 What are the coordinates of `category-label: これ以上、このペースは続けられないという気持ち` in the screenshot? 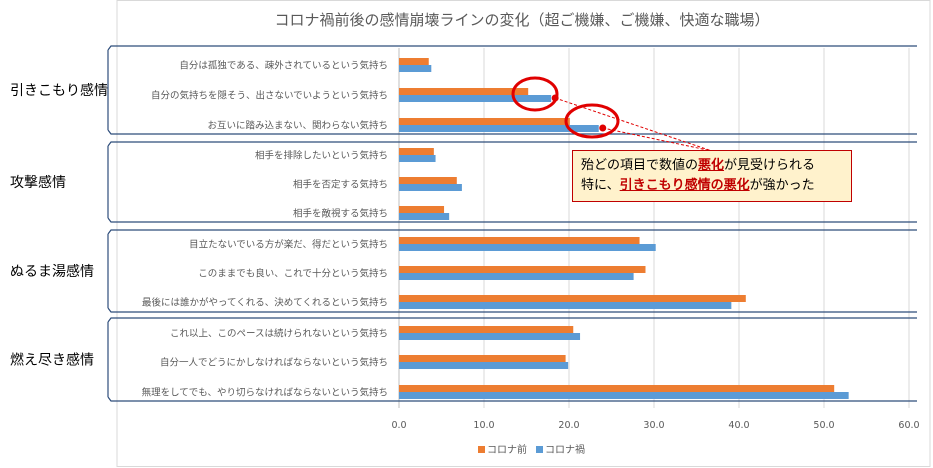 It's located at (279, 334).